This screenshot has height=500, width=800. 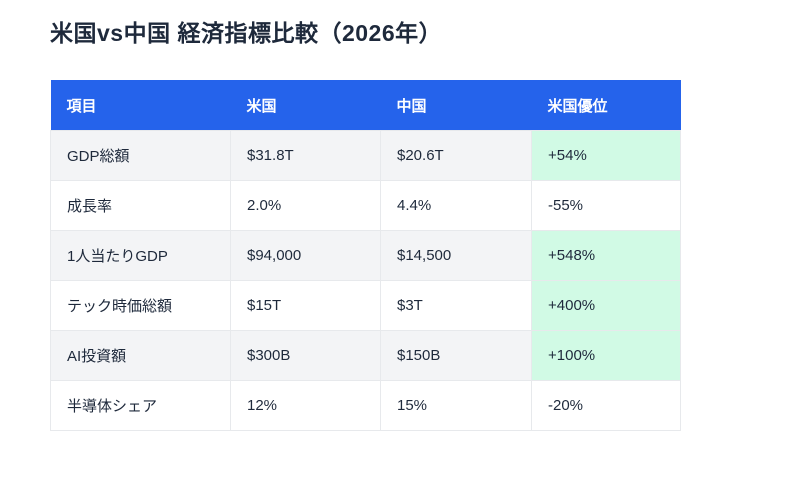 I want to click on header-row: 項目 米国 中国 米国優位, so click(x=365, y=105).